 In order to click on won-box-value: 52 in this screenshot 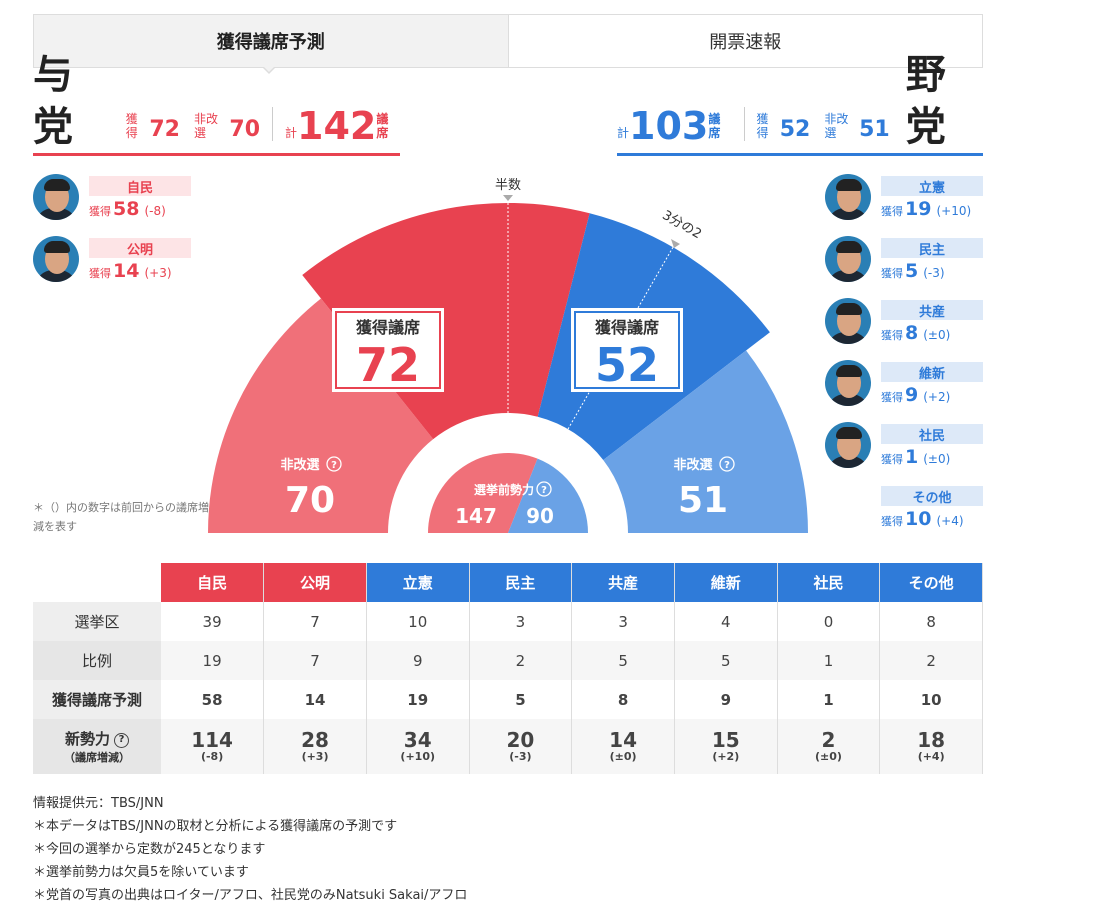, I will do `click(627, 365)`.